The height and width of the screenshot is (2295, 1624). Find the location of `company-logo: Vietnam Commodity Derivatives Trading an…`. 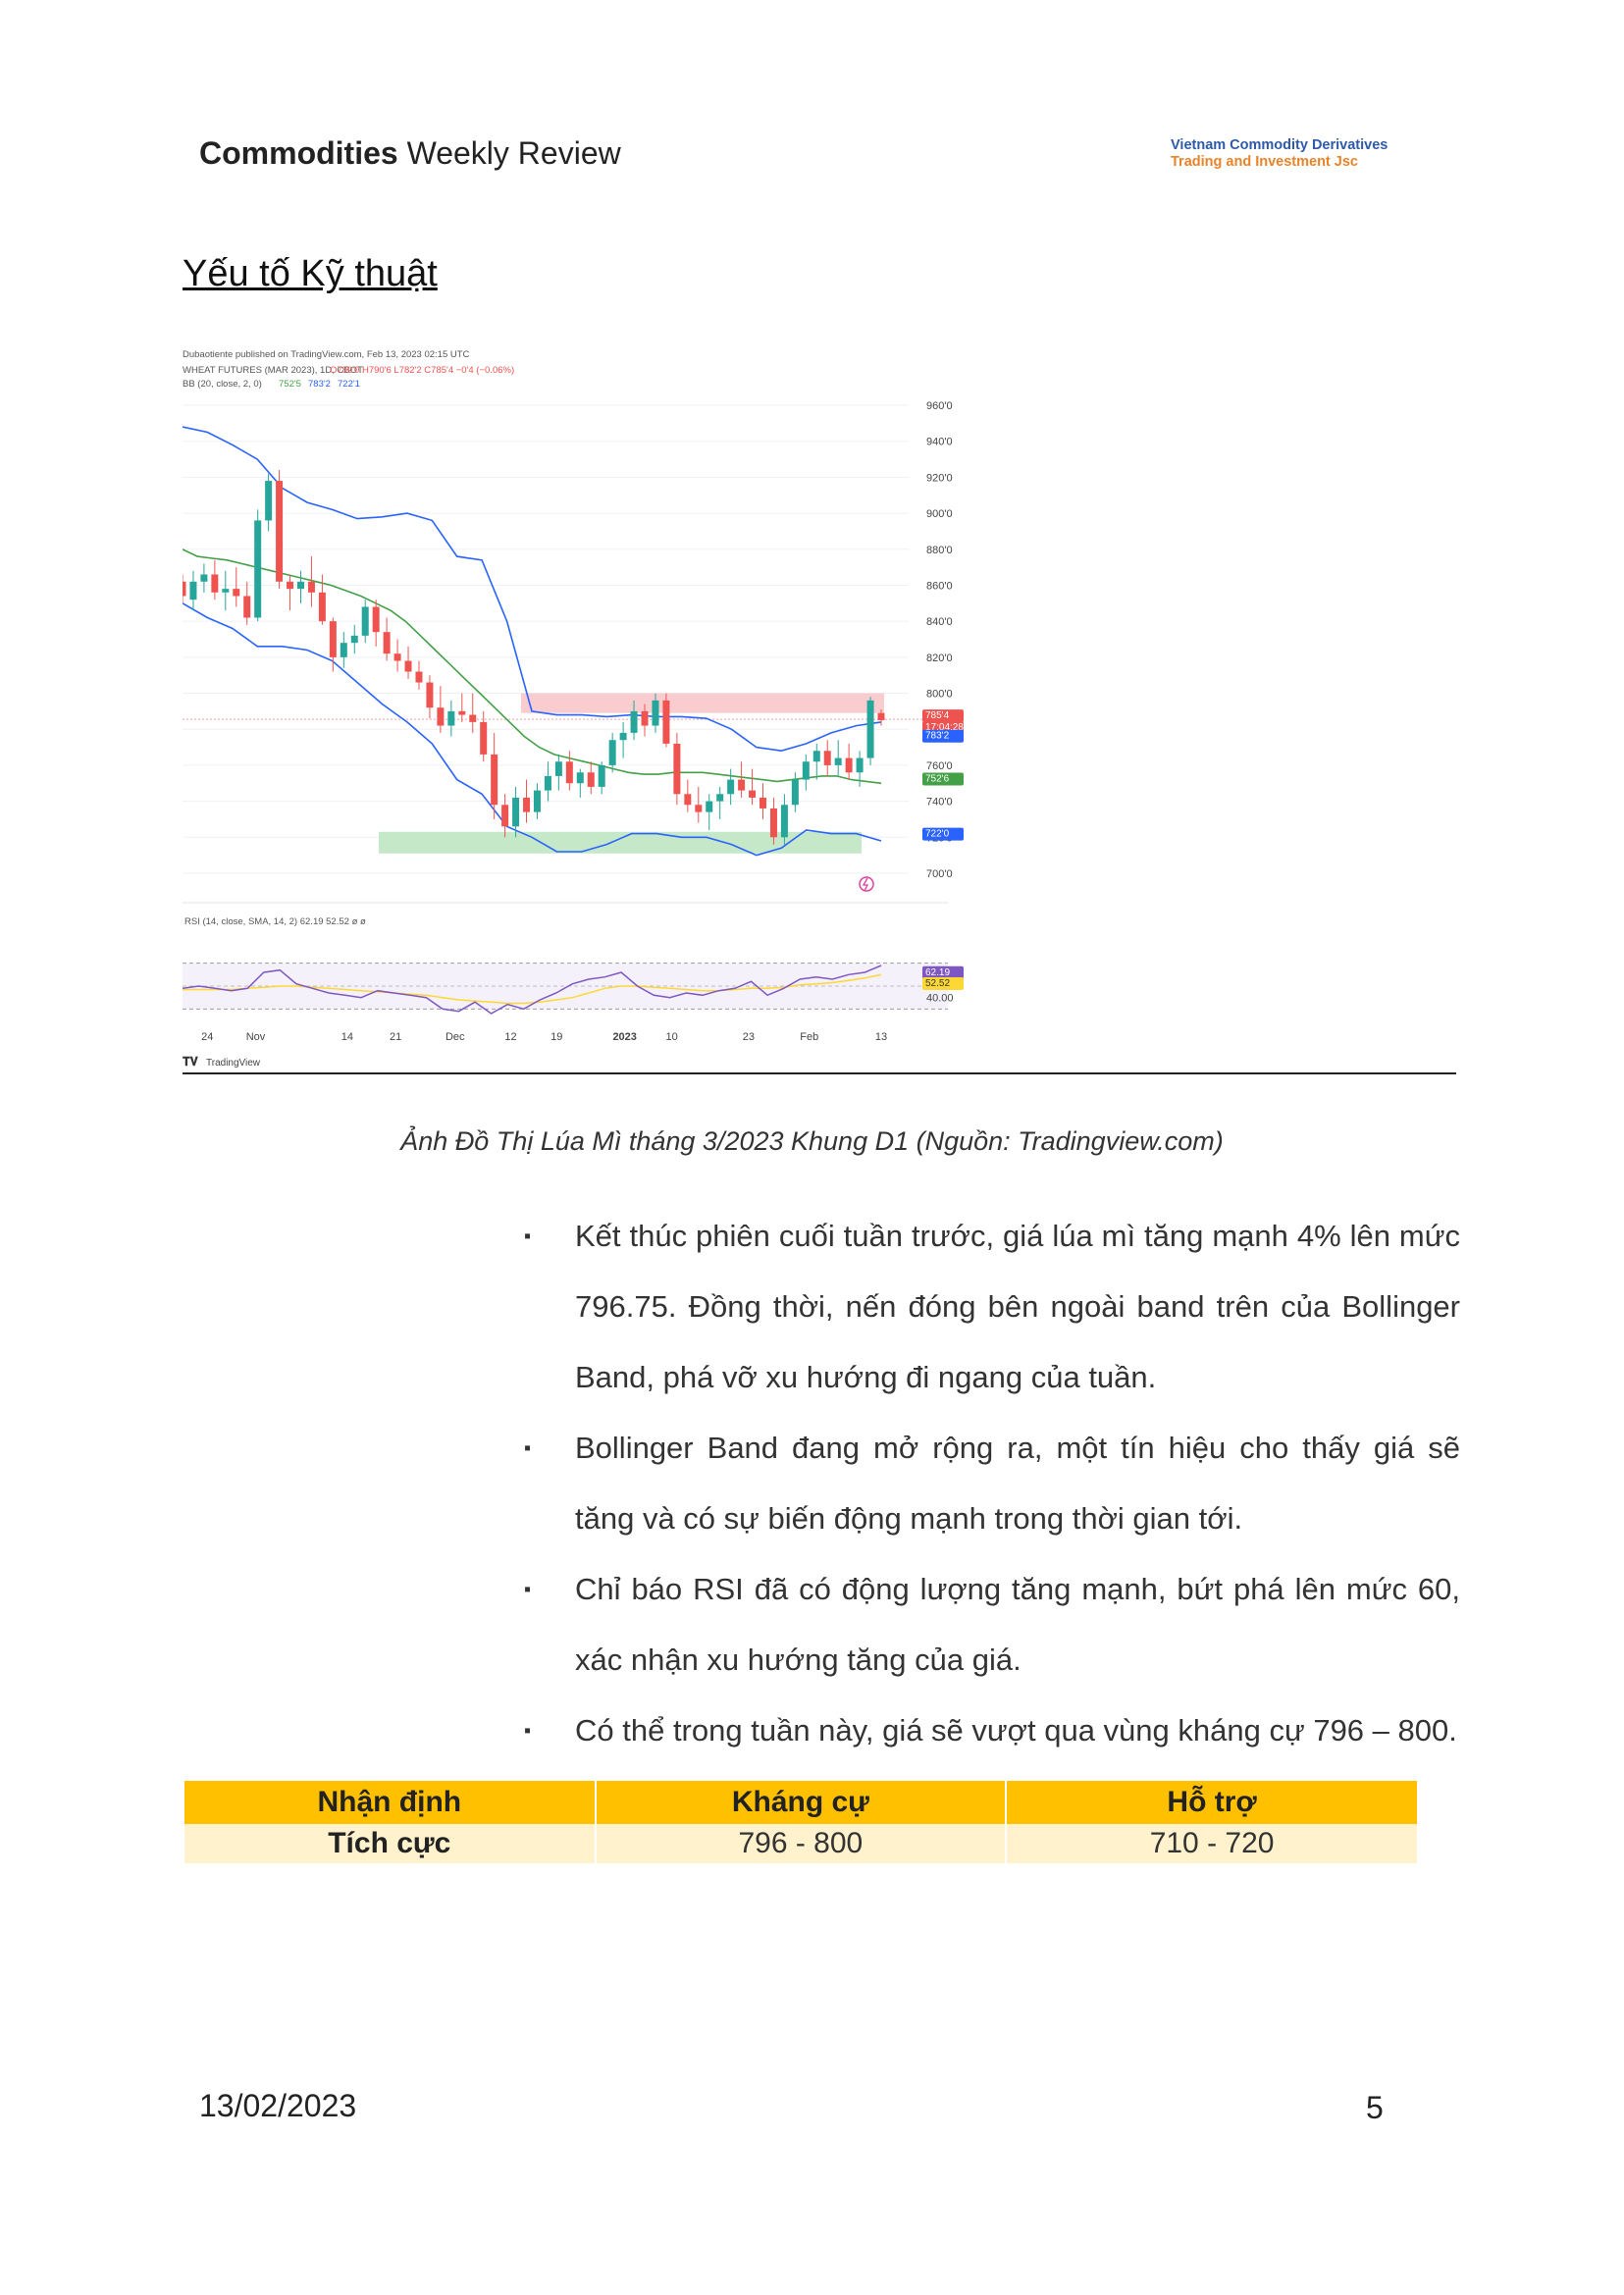

company-logo: Vietnam Commodity Derivatives Trading an… is located at coordinates (1279, 154).